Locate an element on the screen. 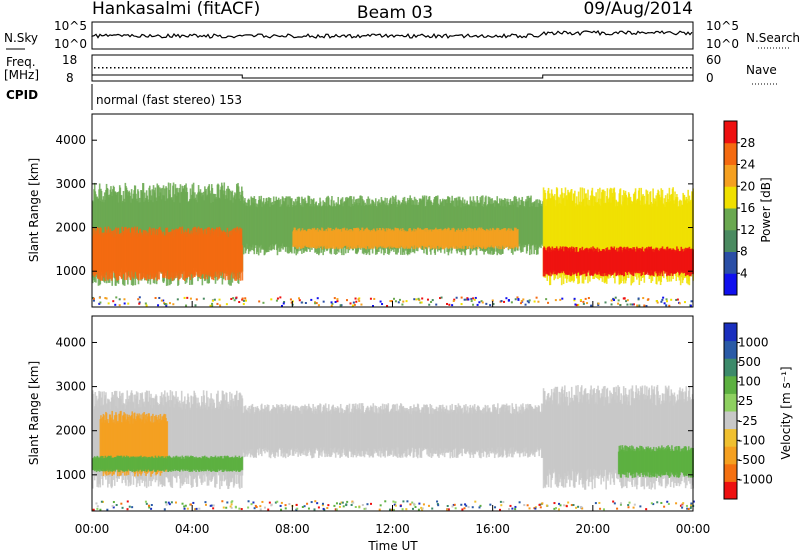 The image size is (800, 554). x-tick-label: 12:00 is located at coordinates (392, 529).